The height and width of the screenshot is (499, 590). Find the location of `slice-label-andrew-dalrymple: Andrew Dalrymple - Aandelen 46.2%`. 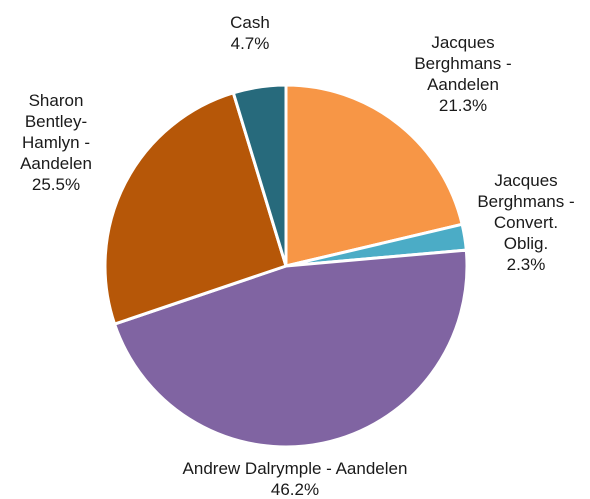

slice-label-andrew-dalrymple: Andrew Dalrymple - Aandelen 46.2% is located at coordinates (295, 479).